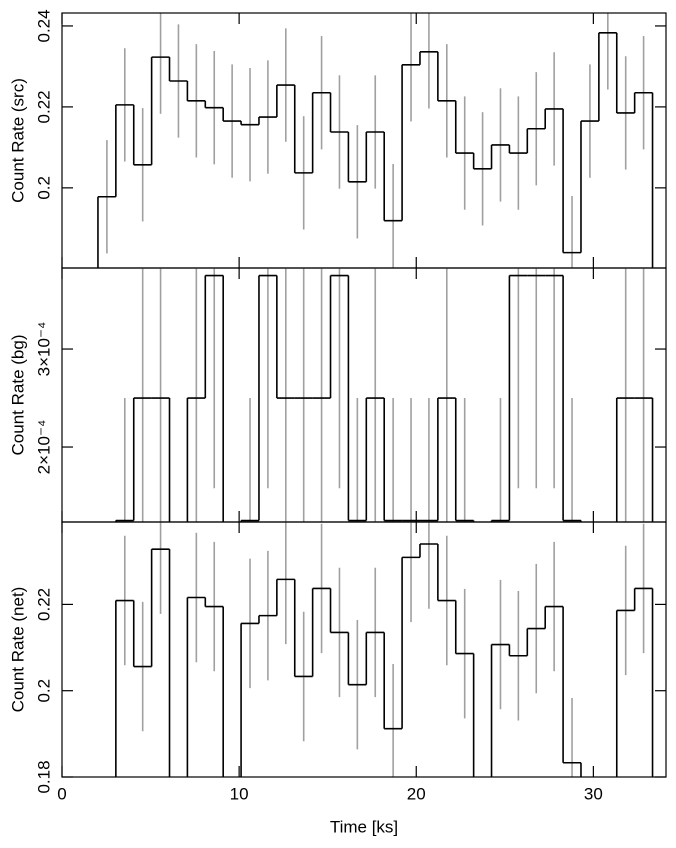 The image size is (676, 848). Describe the element at coordinates (17, 395) in the screenshot. I see `y-axis-label: Count Rate (bg)` at that location.